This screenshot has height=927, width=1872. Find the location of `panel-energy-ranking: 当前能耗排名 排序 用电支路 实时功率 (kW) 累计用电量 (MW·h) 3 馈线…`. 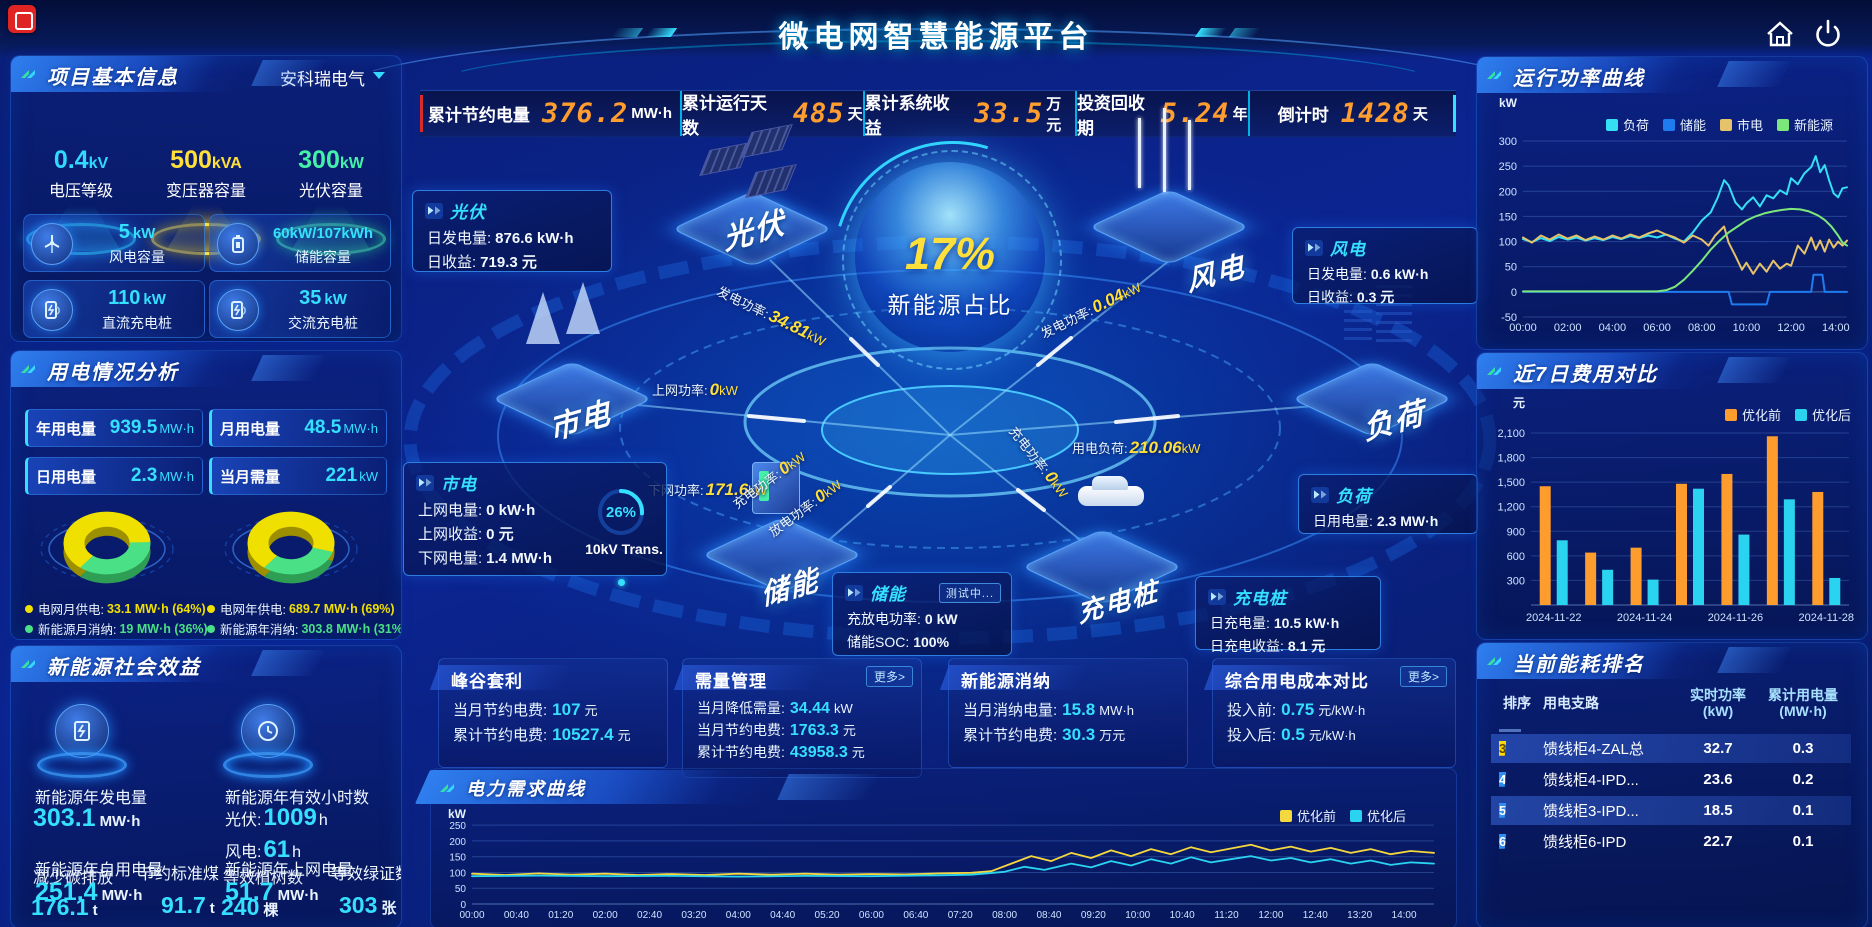

panel-energy-ranking: 当前能耗排名 排序 用电支路 实时功率 (kW) 累计用电量 (MW·h) 3 馈线… is located at coordinates (1672, 784).